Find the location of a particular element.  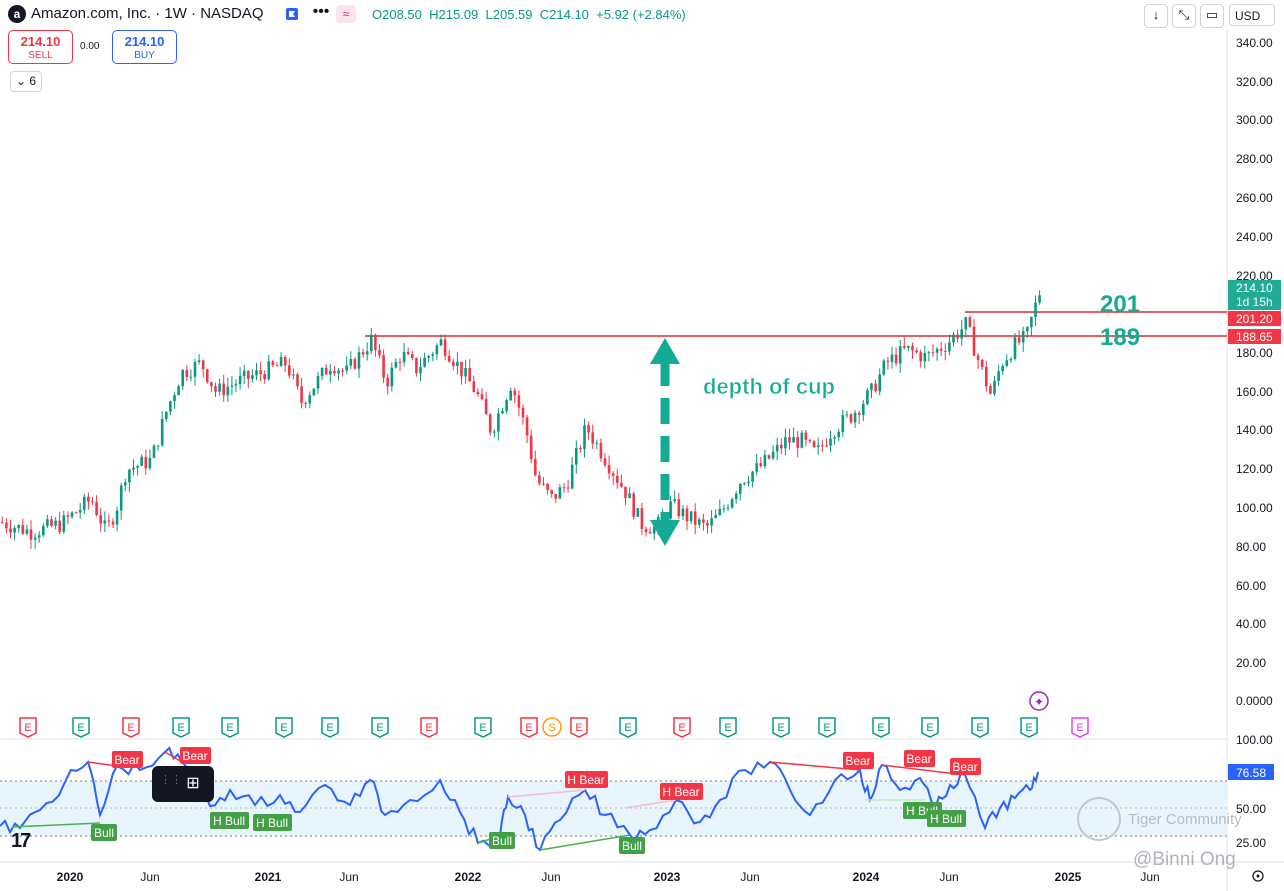

drag-handle-icon: ⋮⋮ is located at coordinates (171, 780).